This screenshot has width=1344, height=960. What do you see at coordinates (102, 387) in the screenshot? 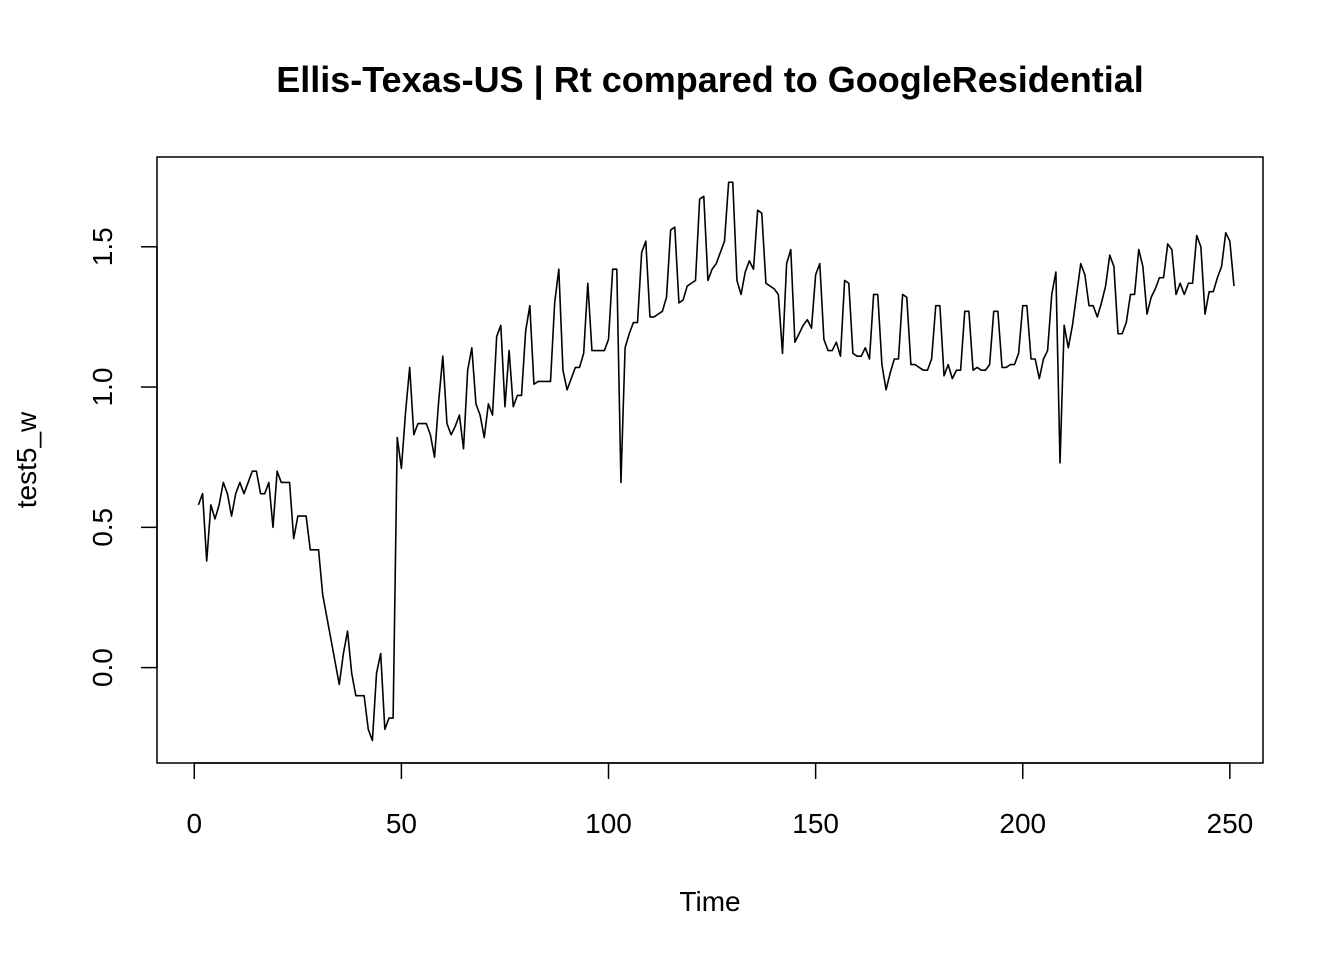
I see `y-tick-label: 1.0` at bounding box center [102, 387].